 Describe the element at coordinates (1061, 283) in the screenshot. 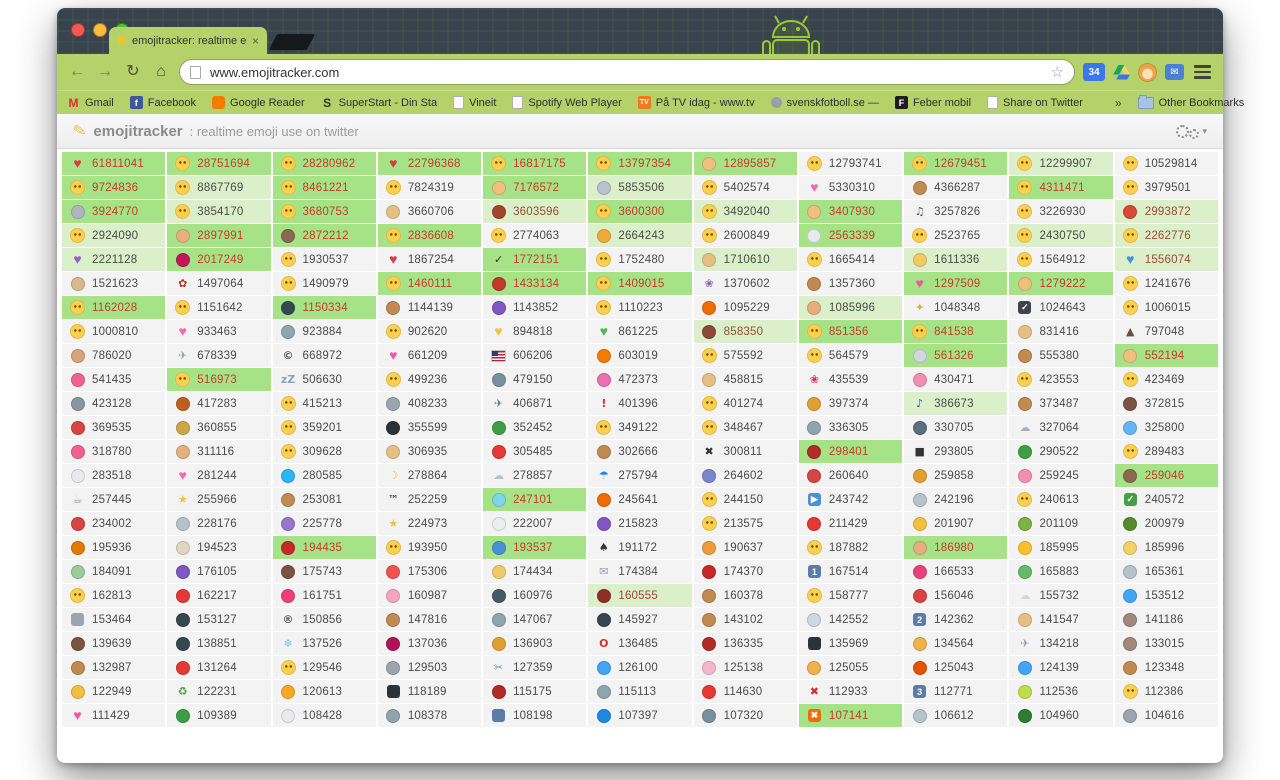

I see `emoji-cell: 1279222` at that location.